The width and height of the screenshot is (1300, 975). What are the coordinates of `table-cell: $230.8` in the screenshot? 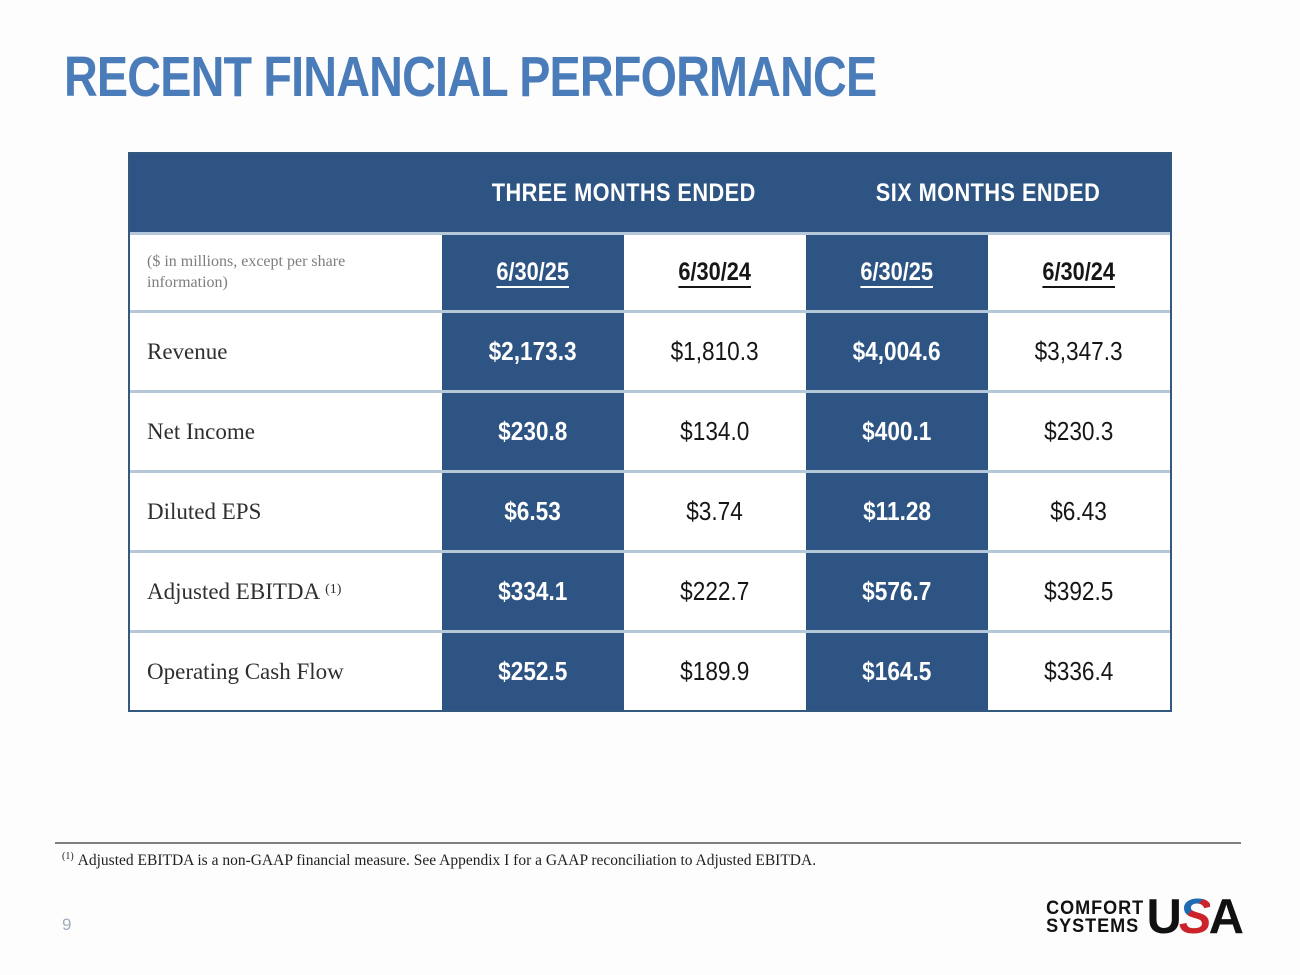 It's located at (533, 430).